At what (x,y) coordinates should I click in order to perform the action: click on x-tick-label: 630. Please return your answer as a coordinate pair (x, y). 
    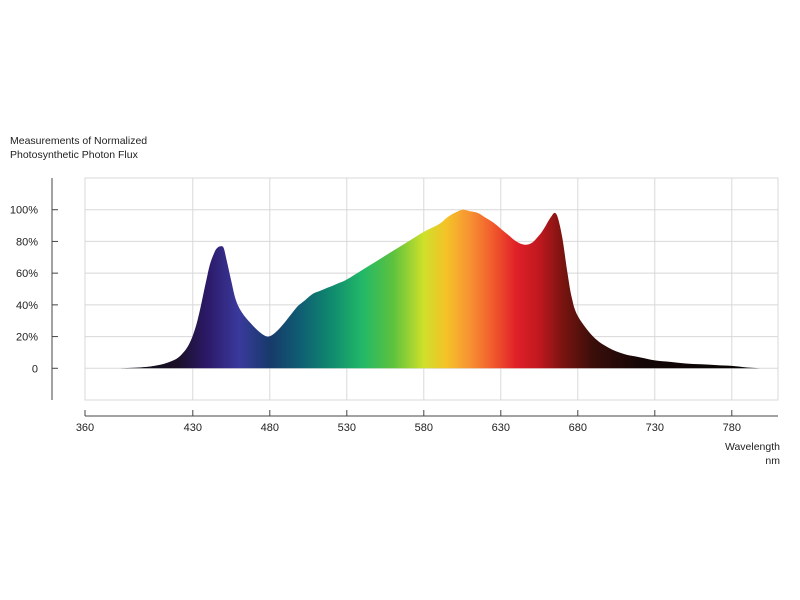
    Looking at the image, I should click on (501, 428).